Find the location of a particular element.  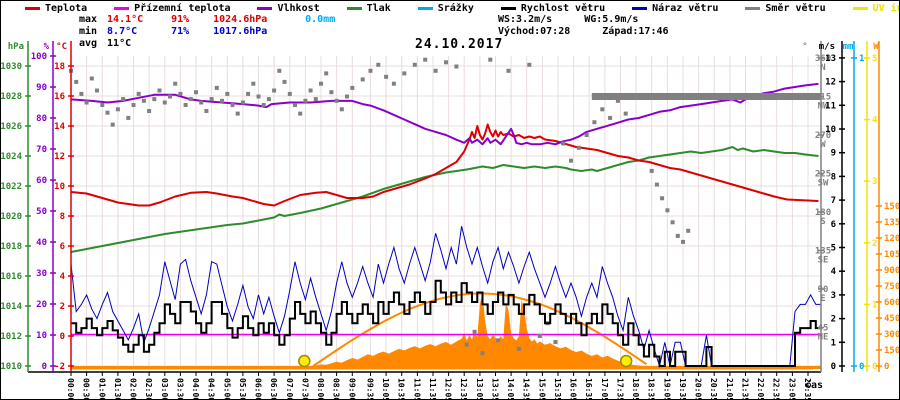

x-tick-label: 23:35 is located at coordinates (807, 389).